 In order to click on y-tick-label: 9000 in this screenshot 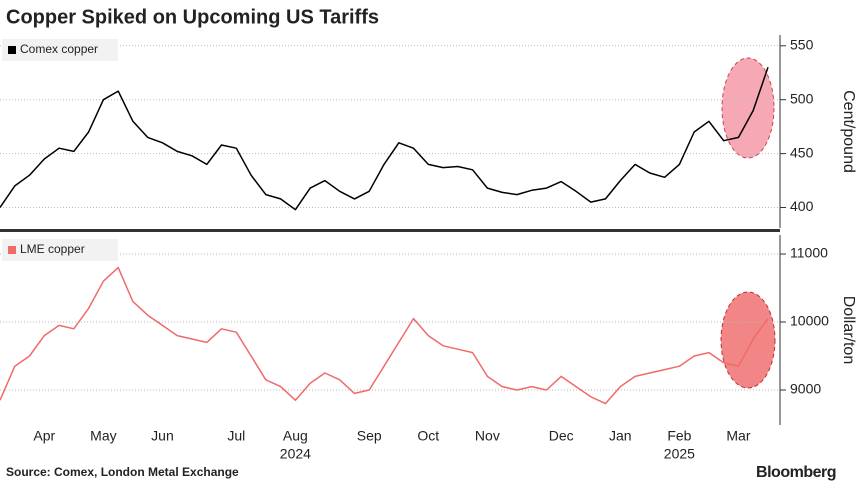, I will do `click(805, 389)`.